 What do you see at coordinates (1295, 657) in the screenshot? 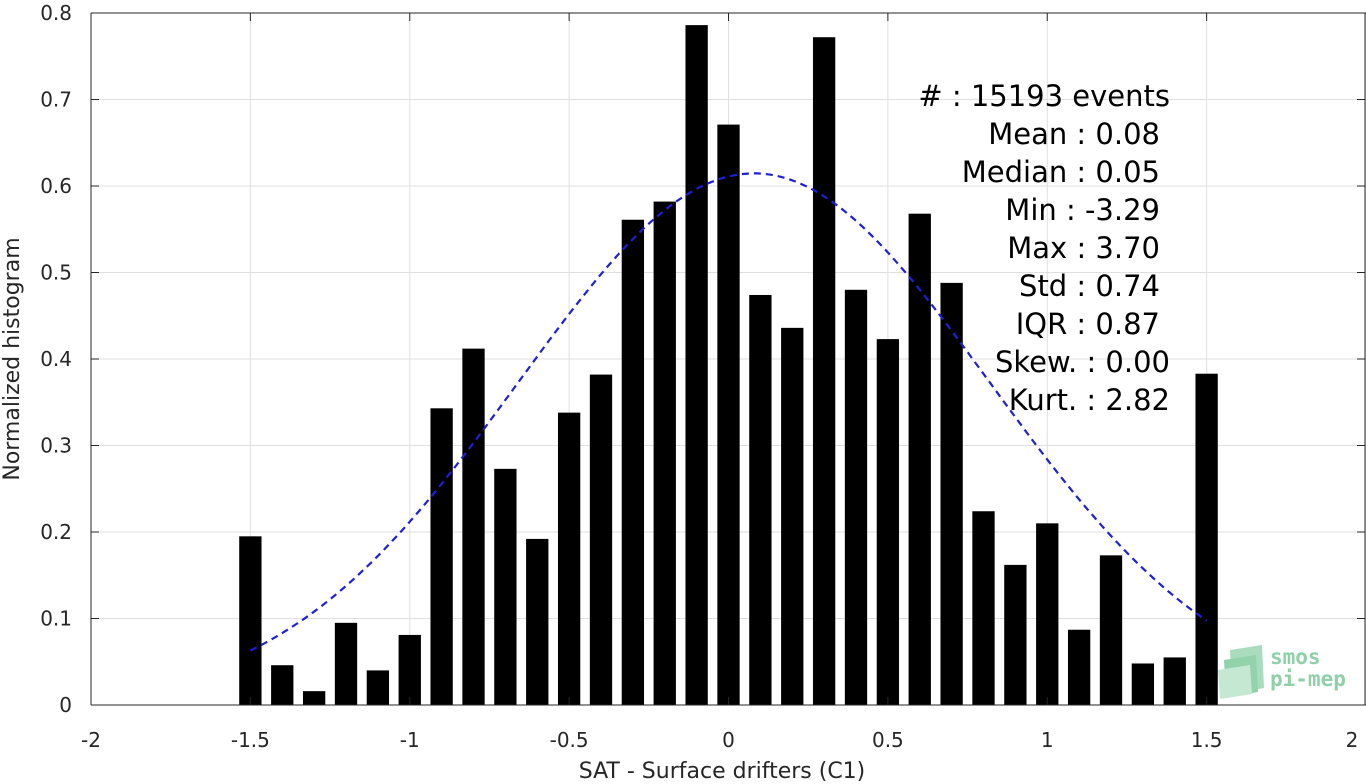
I see `logo-line1: smos` at bounding box center [1295, 657].